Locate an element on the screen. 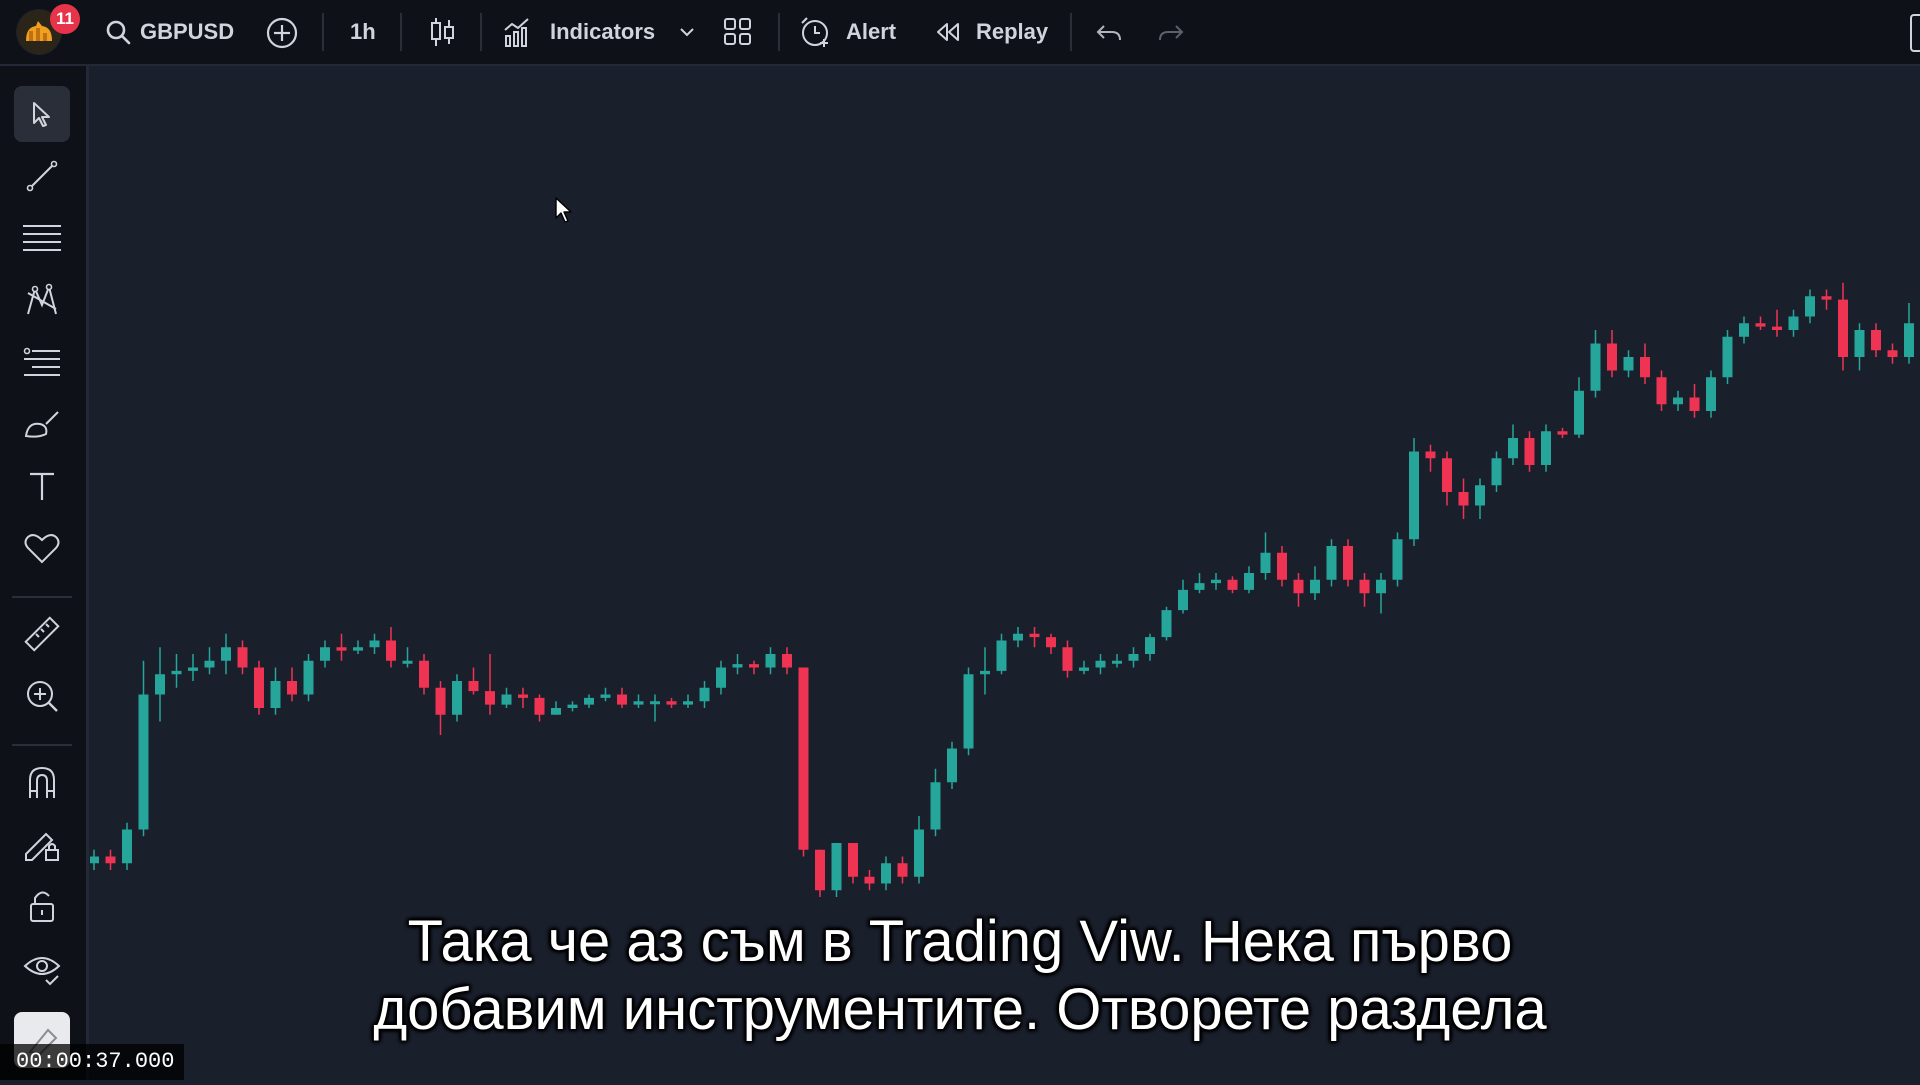  alert-label: Alert is located at coordinates (871, 31).